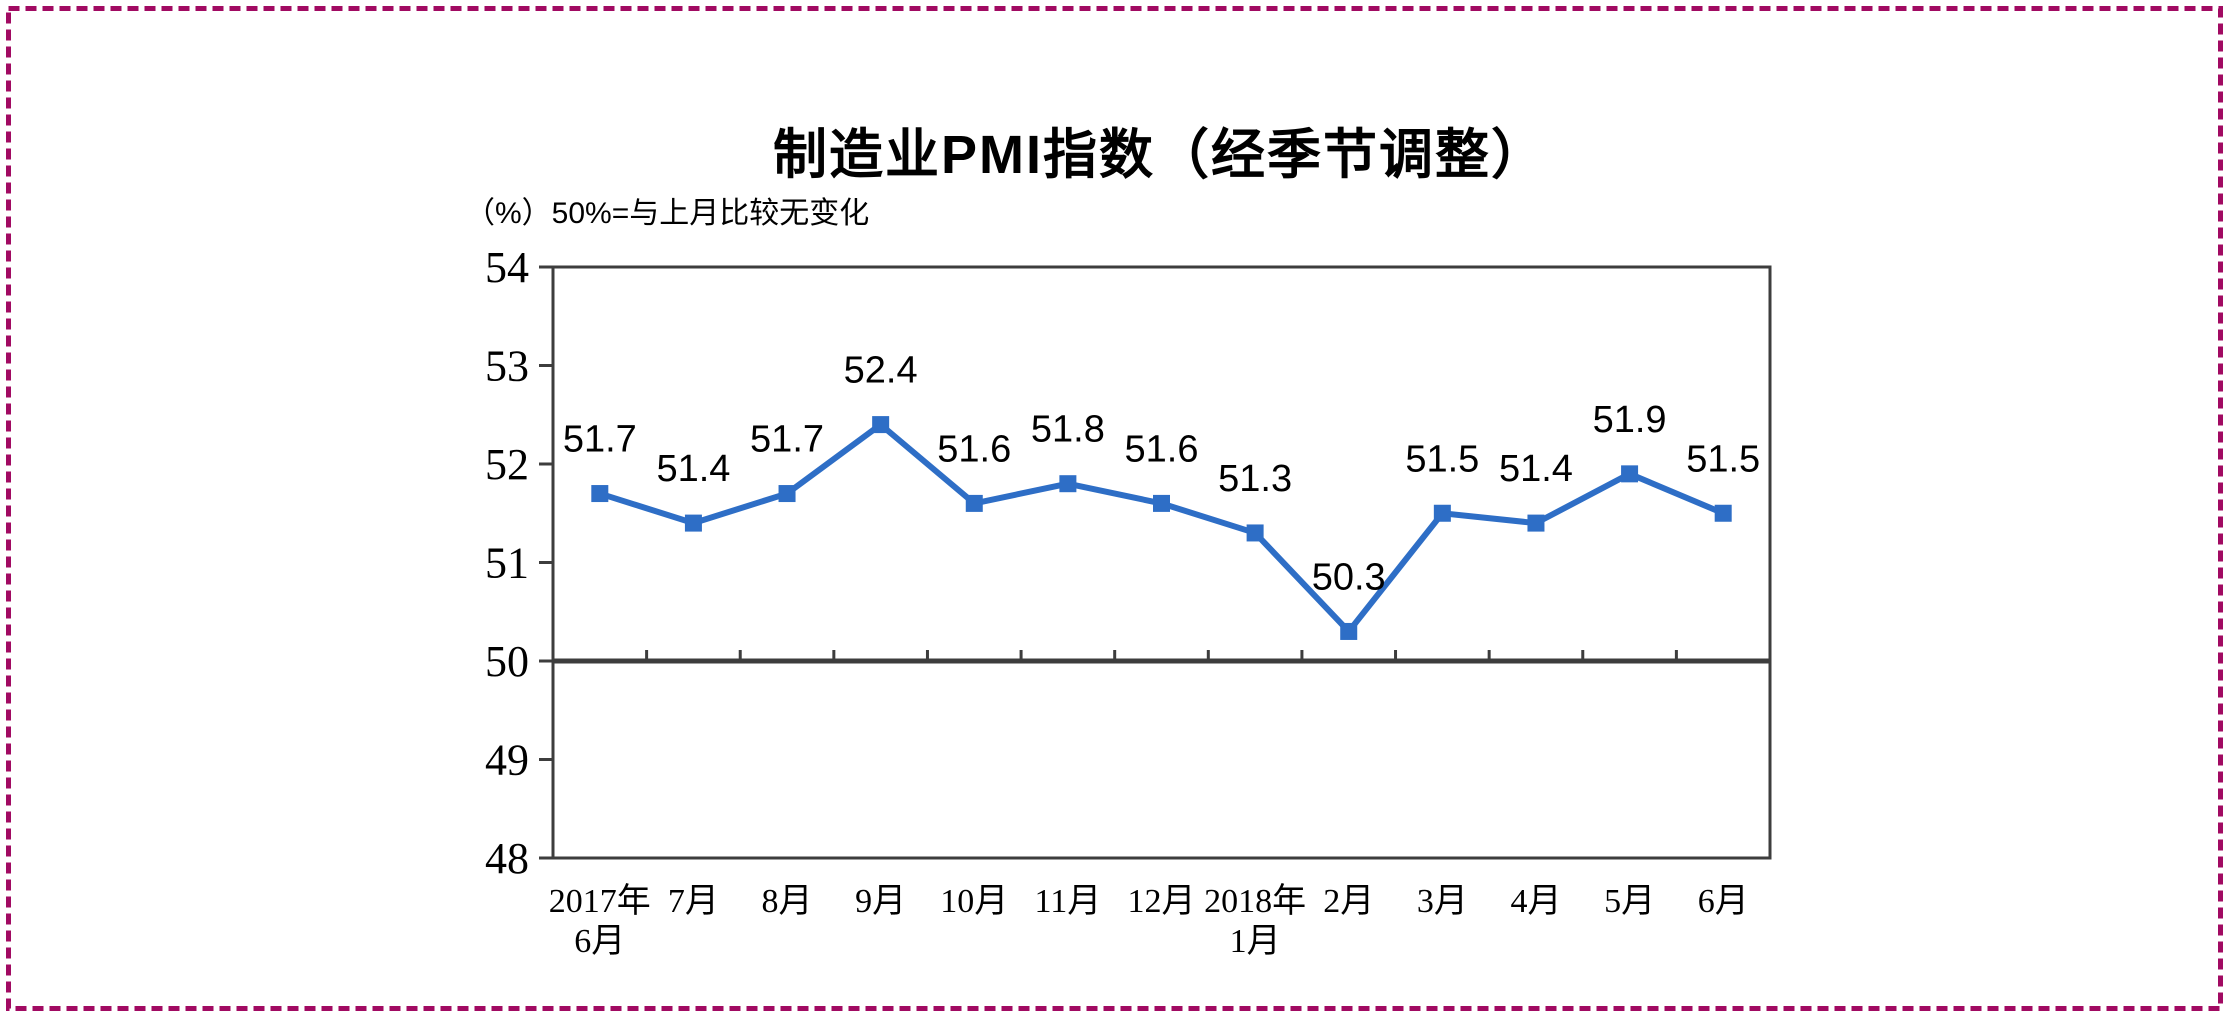 This screenshot has width=2229, height=1017. Describe the element at coordinates (1162, 901) in the screenshot. I see `x-tick-label: 12月` at that location.